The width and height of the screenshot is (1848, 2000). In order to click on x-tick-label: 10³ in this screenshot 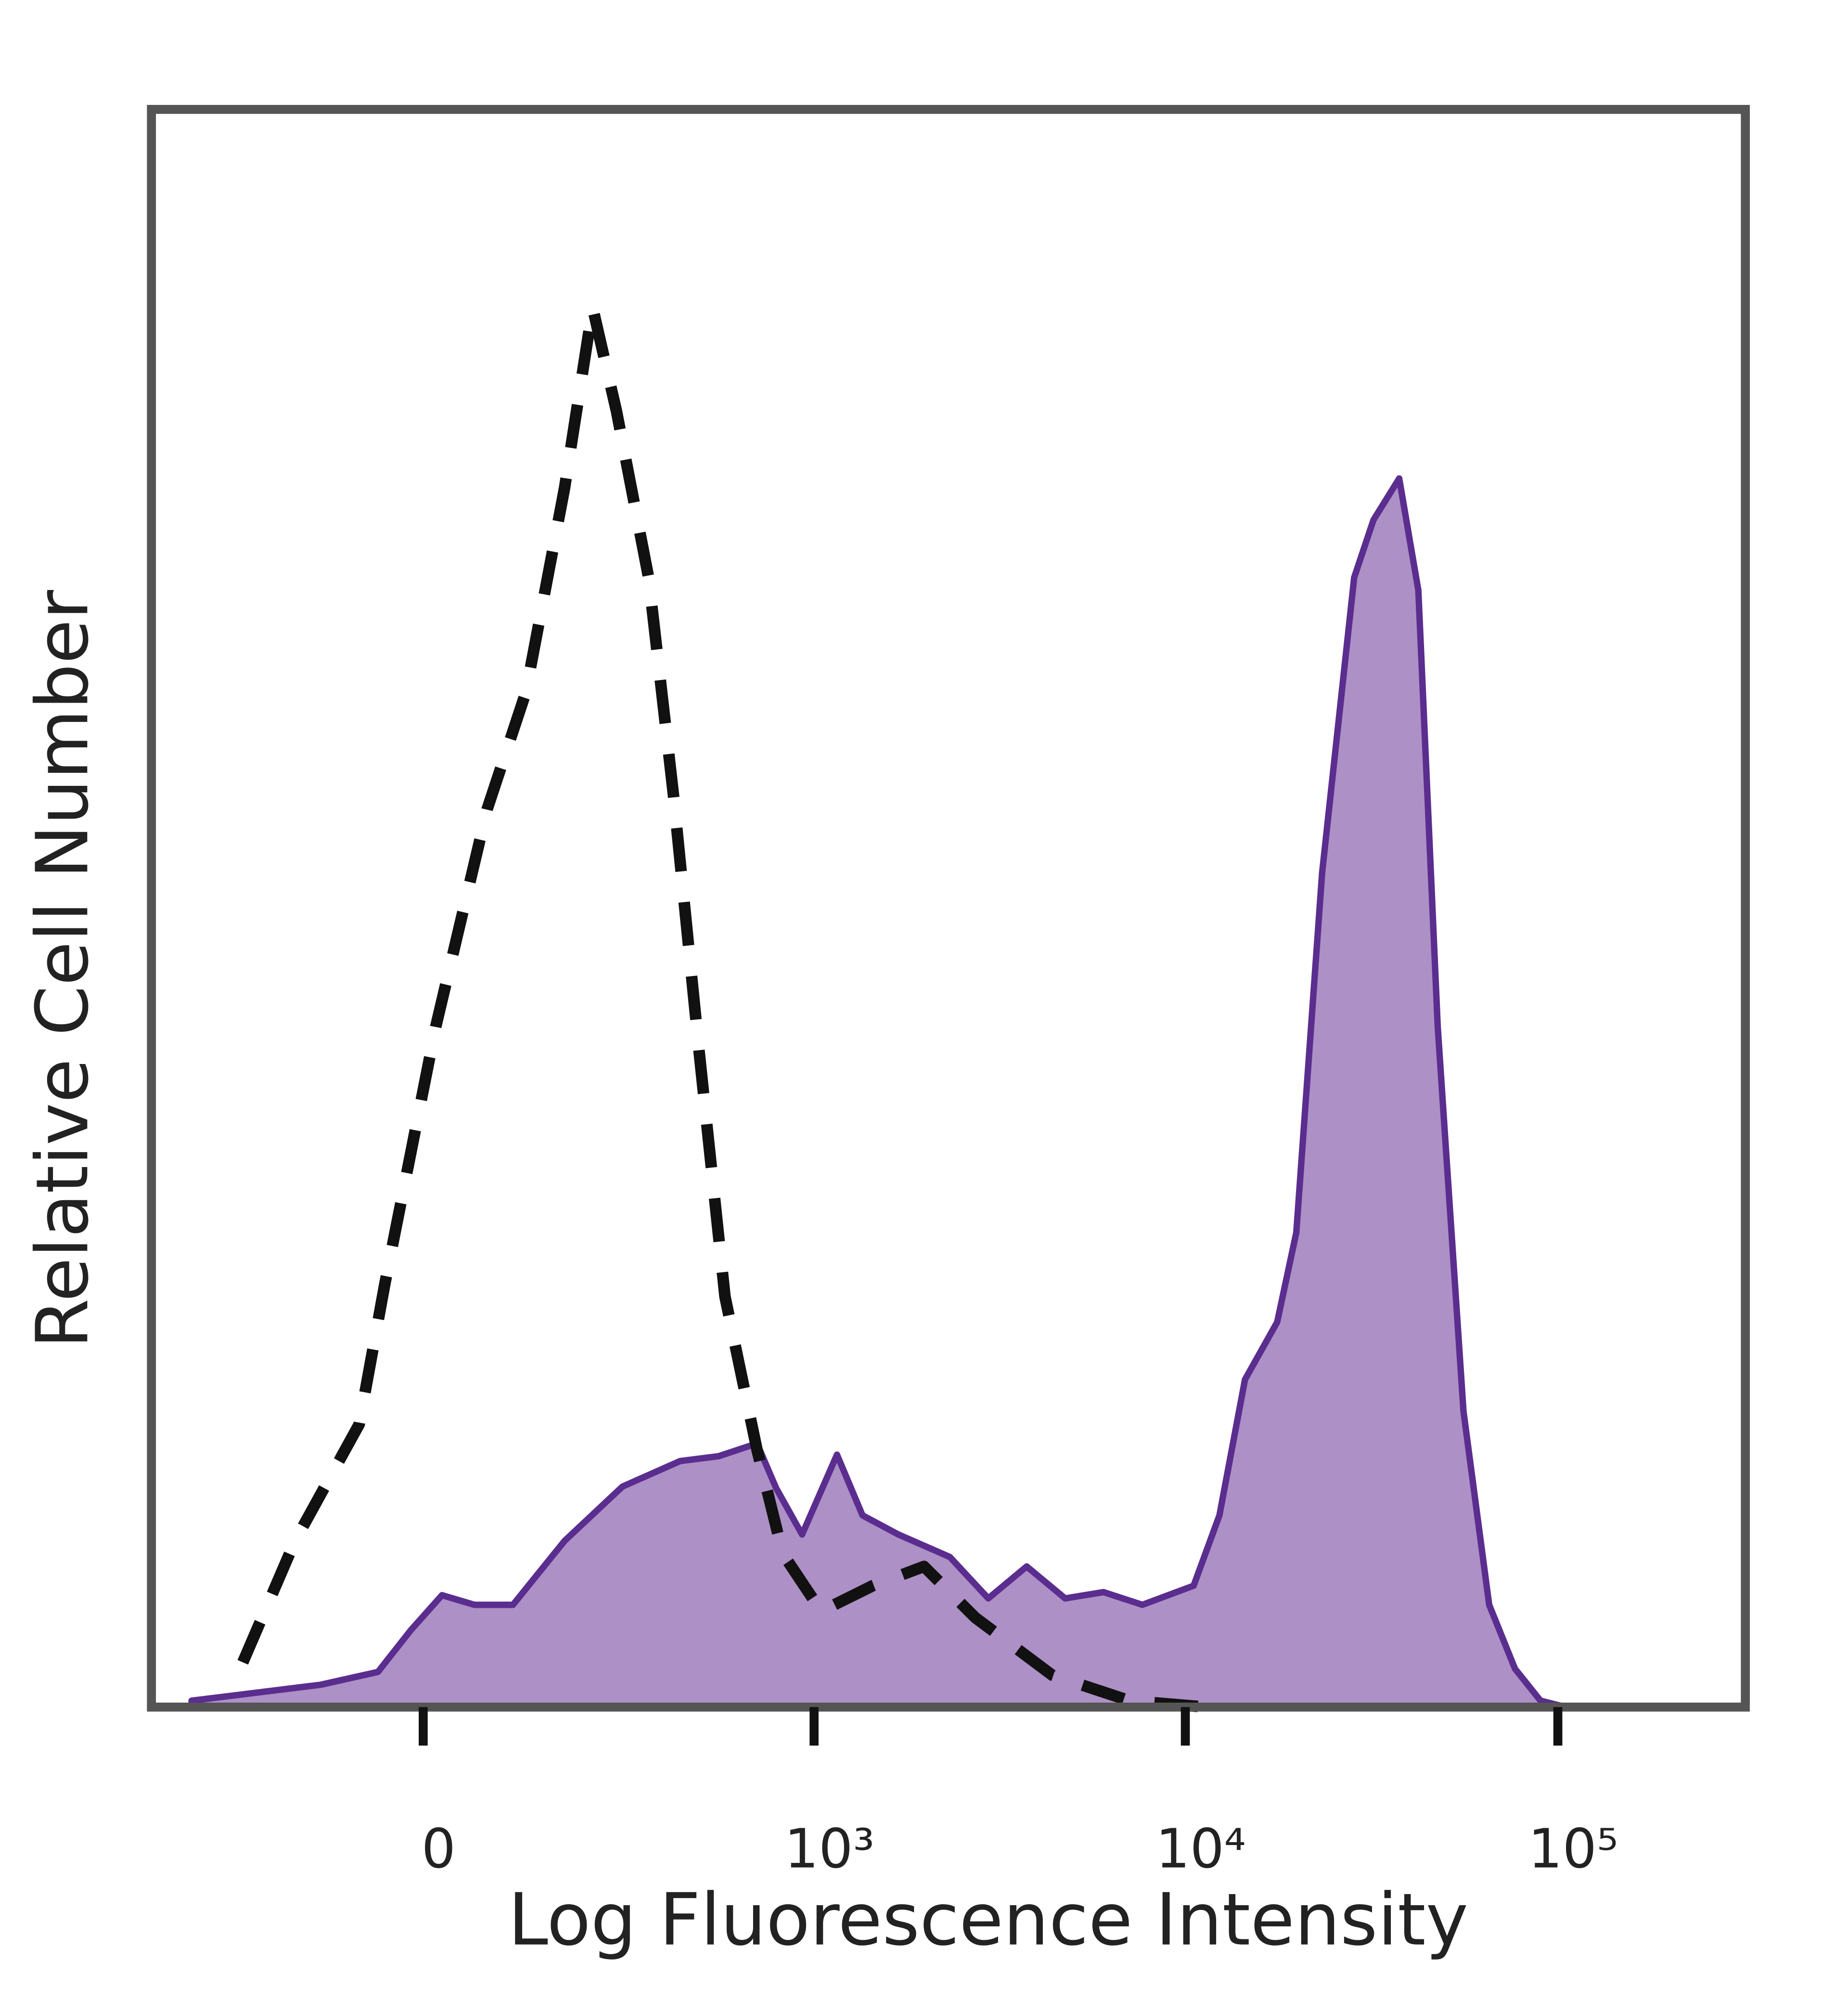, I will do `click(829, 1849)`.